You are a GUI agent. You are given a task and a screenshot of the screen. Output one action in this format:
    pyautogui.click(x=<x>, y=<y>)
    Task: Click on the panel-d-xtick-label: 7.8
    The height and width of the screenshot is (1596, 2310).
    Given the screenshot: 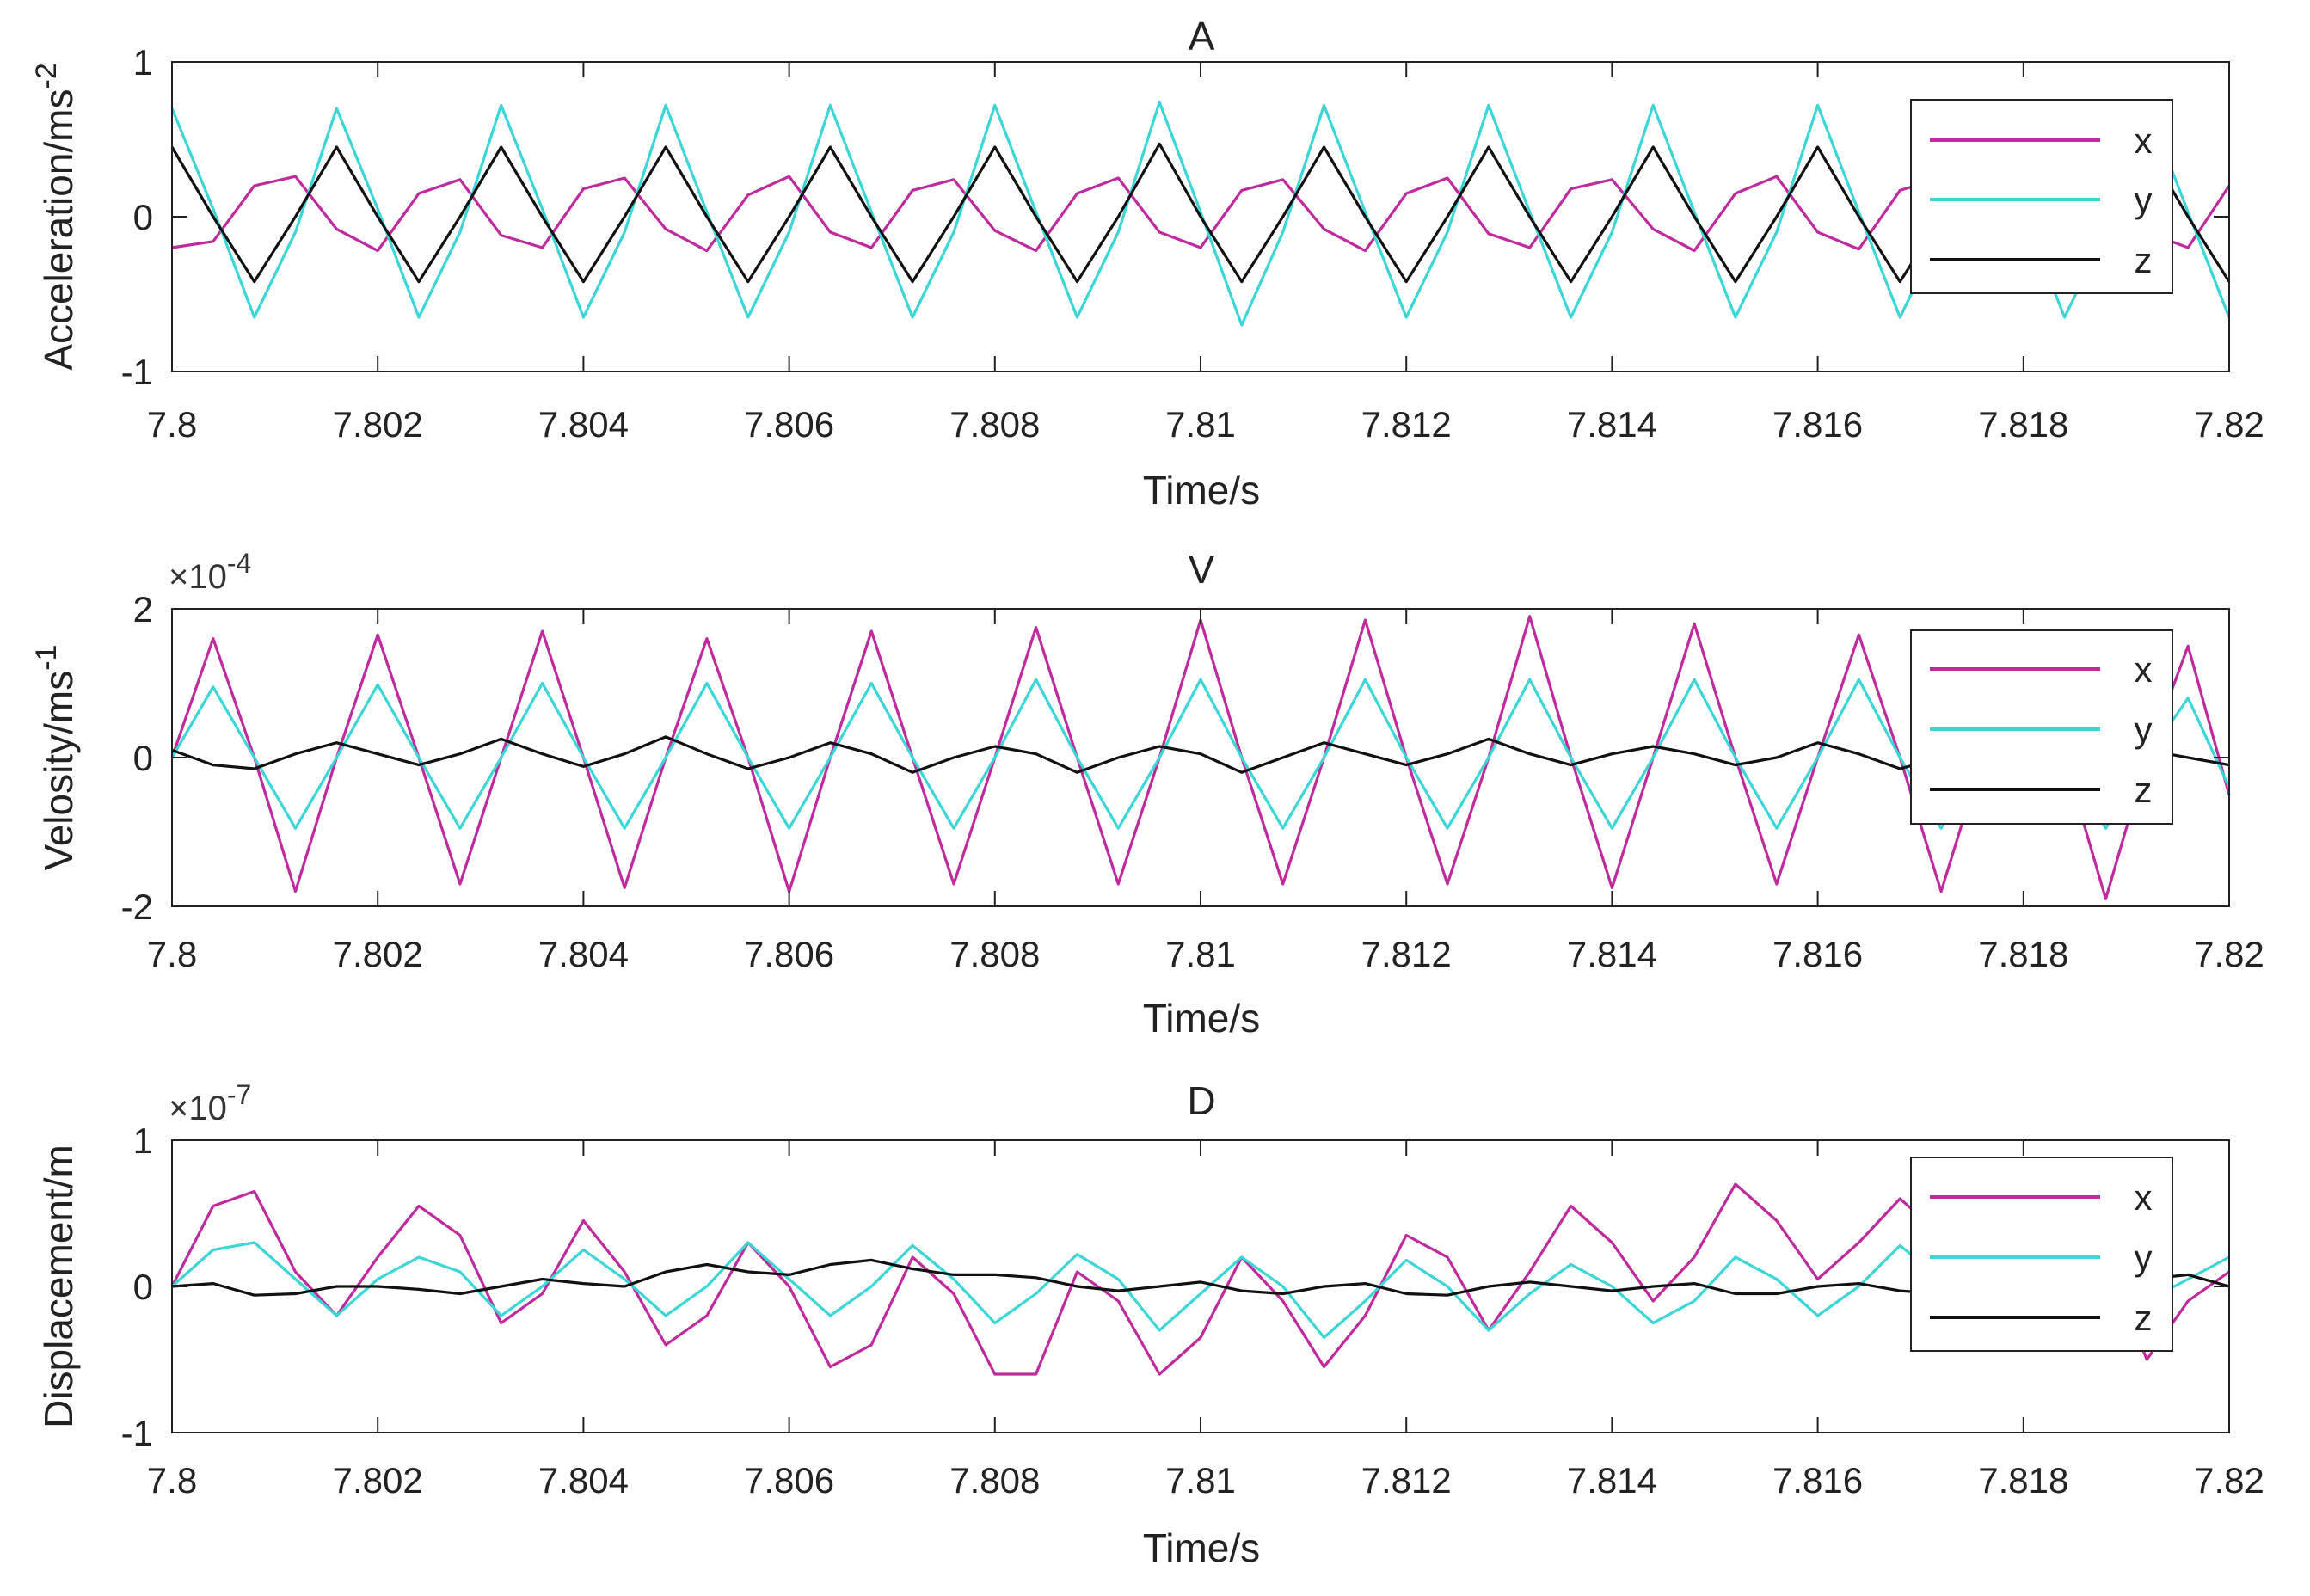 What is the action you would take?
    pyautogui.click(x=172, y=1480)
    